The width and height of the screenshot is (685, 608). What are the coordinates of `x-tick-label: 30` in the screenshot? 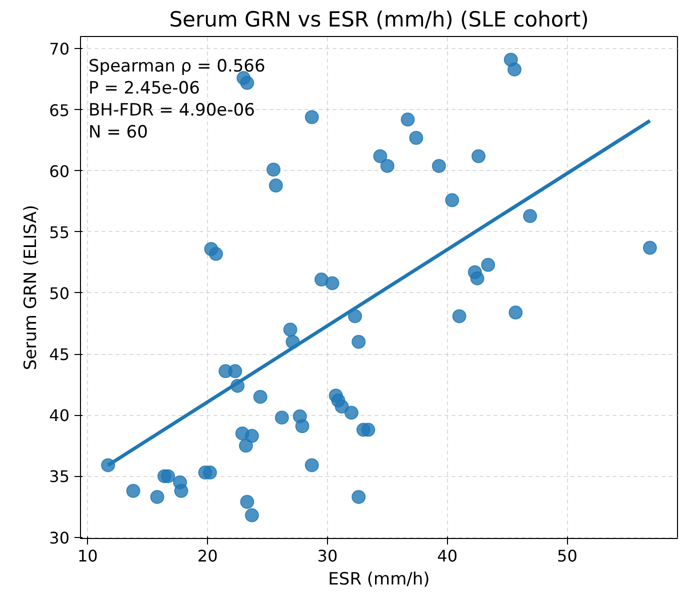 It's located at (327, 556).